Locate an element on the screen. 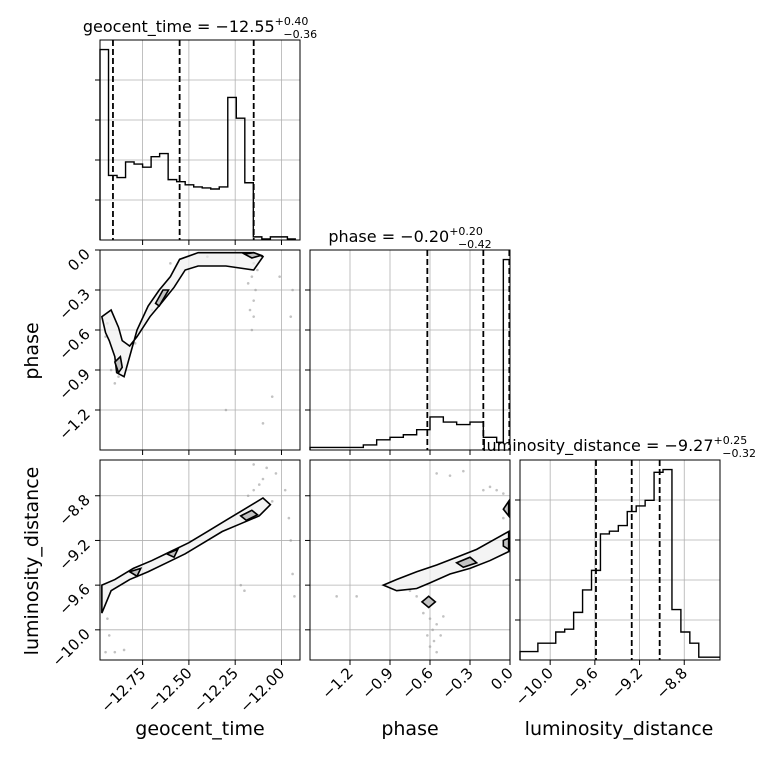 This screenshot has width=760, height=760. xtick-label-phase: 0.0 is located at coordinates (502, 679).